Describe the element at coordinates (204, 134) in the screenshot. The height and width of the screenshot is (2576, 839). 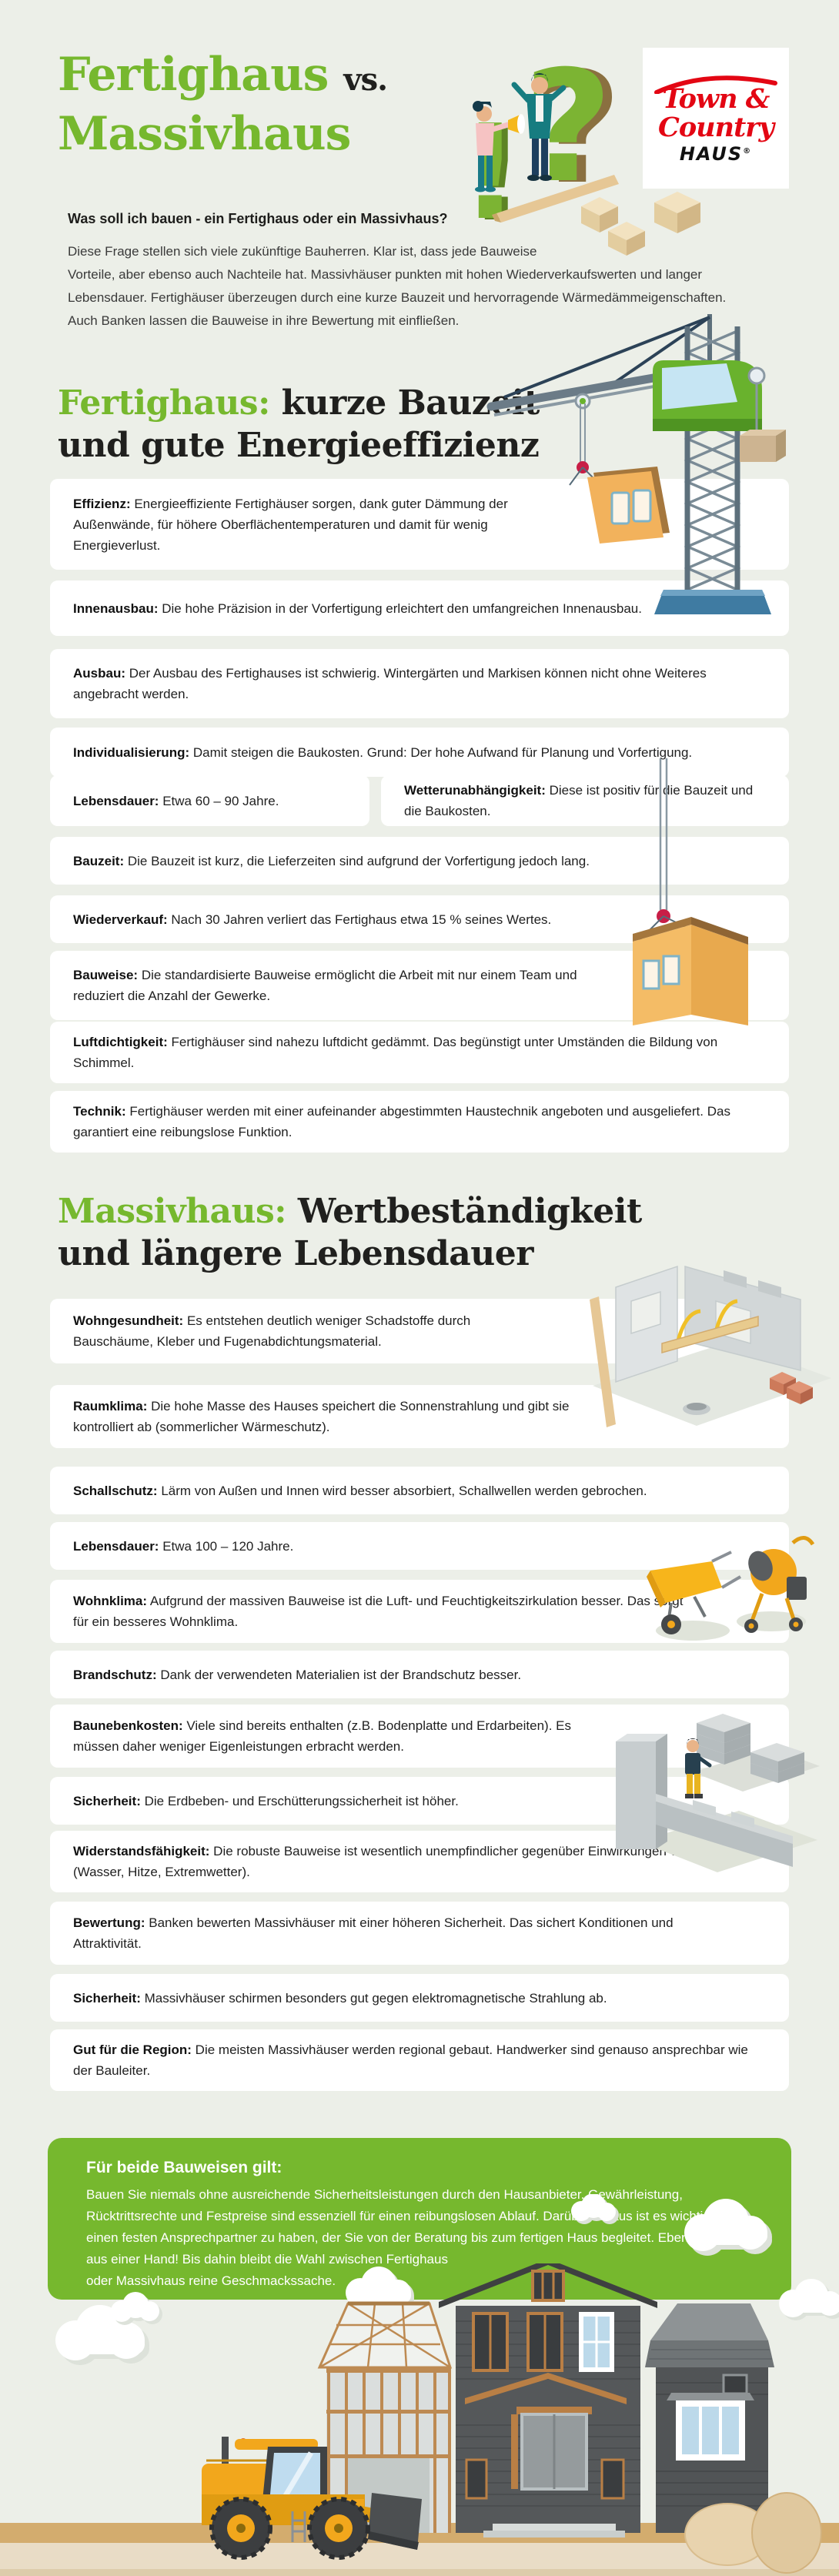
I see `title-word-massivhaus: Massivhaus` at that location.